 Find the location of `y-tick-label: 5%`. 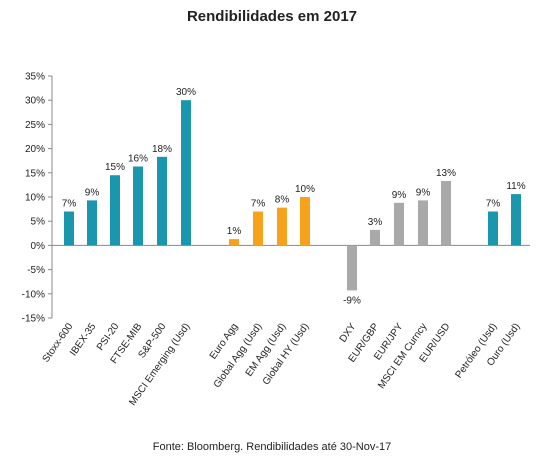

y-tick-label: 5% is located at coordinates (38, 222).